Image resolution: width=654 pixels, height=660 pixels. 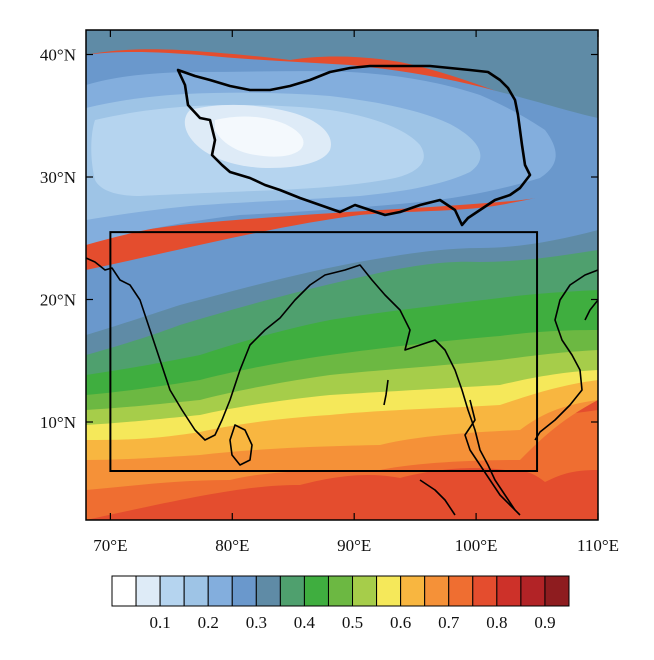 What do you see at coordinates (110, 545) in the screenshot?
I see `x-tick-label: 70°E` at bounding box center [110, 545].